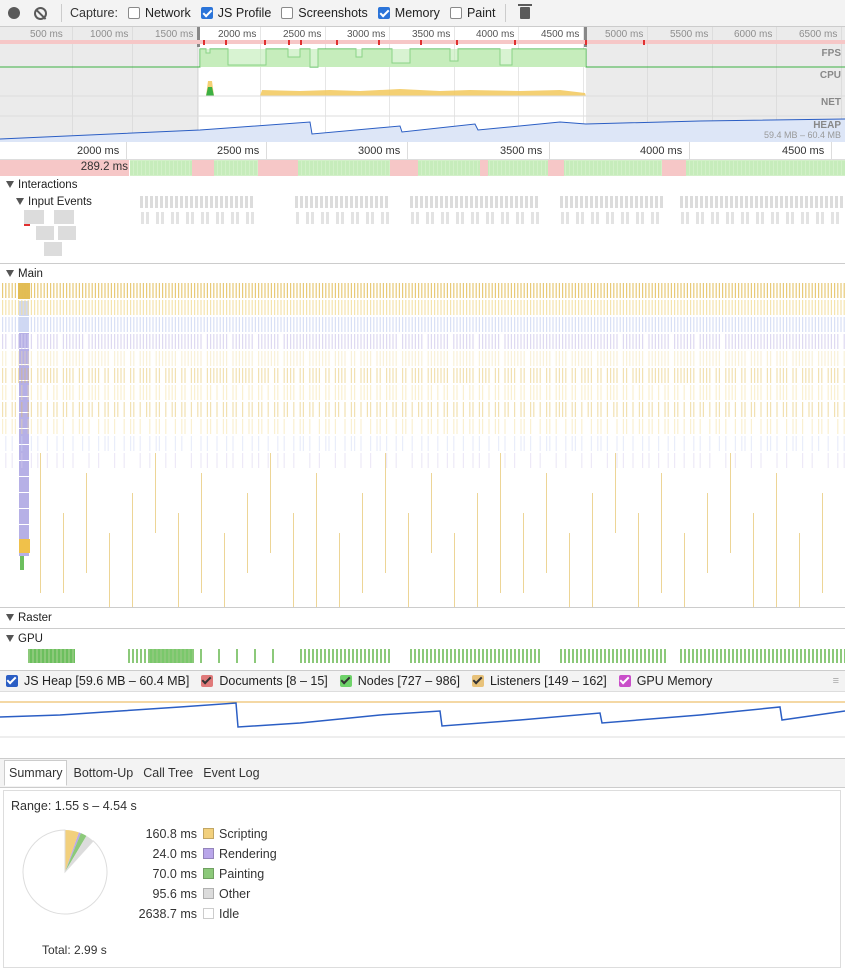  Describe the element at coordinates (235, 894) in the screenshot. I see `legend-label: Other` at that location.